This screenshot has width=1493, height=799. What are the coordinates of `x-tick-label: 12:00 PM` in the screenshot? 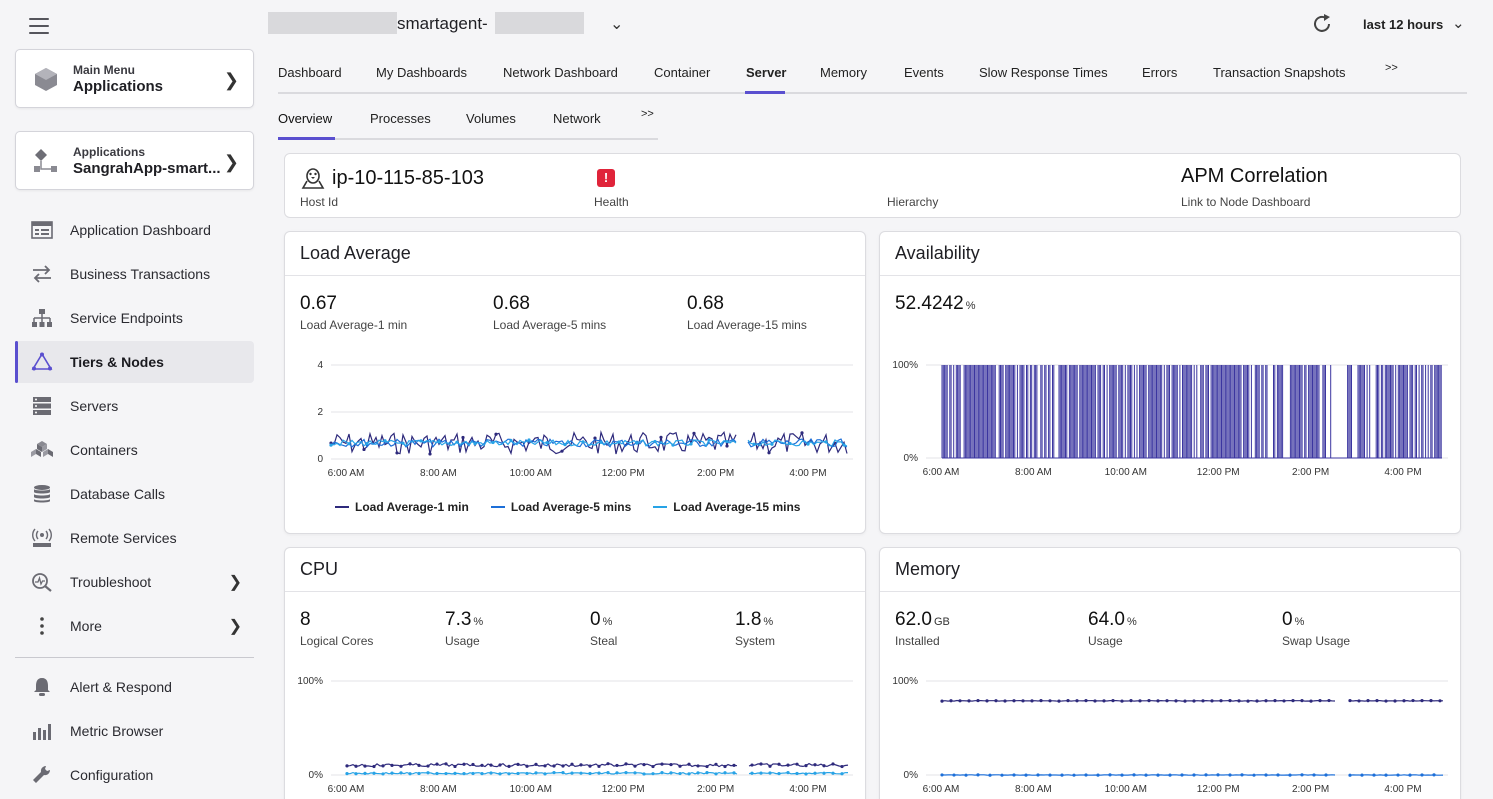 It's located at (623, 789).